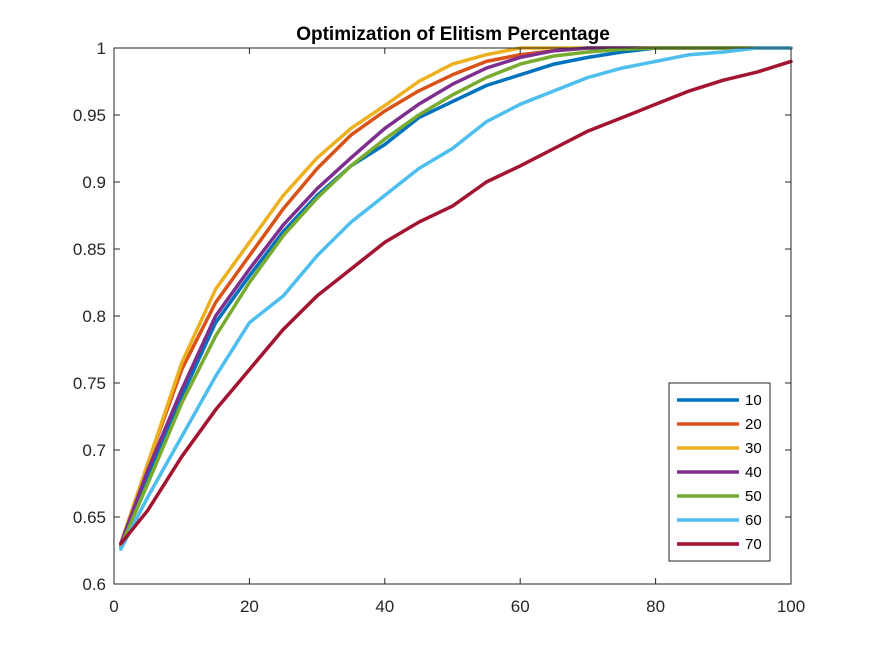  I want to click on x-tick-label: 60, so click(520, 606).